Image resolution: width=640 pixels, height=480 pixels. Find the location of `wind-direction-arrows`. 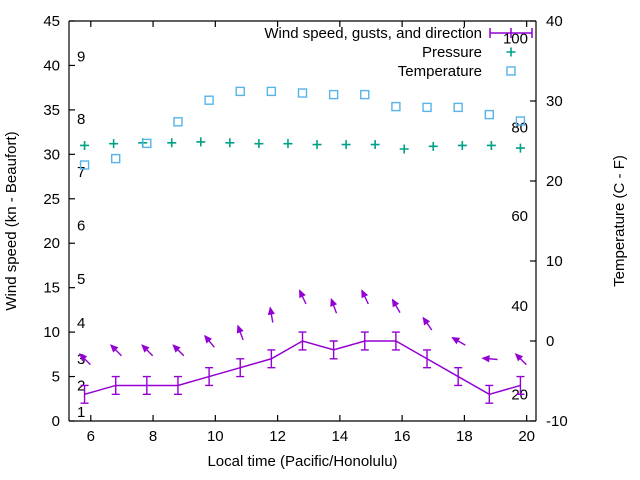

wind-direction-arrows is located at coordinates (302, 327).